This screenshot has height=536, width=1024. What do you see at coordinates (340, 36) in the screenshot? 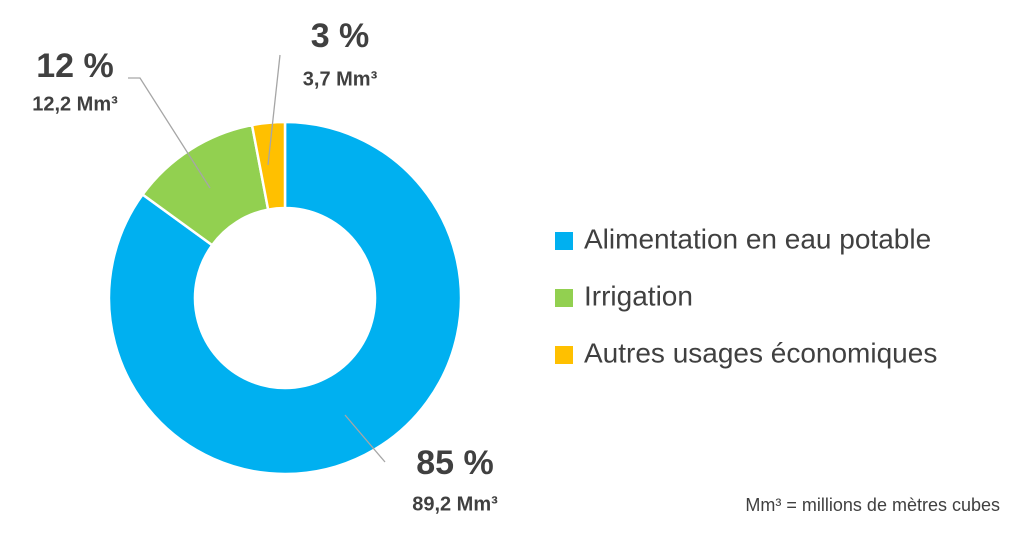
I see `value-label: 3 %` at bounding box center [340, 36].